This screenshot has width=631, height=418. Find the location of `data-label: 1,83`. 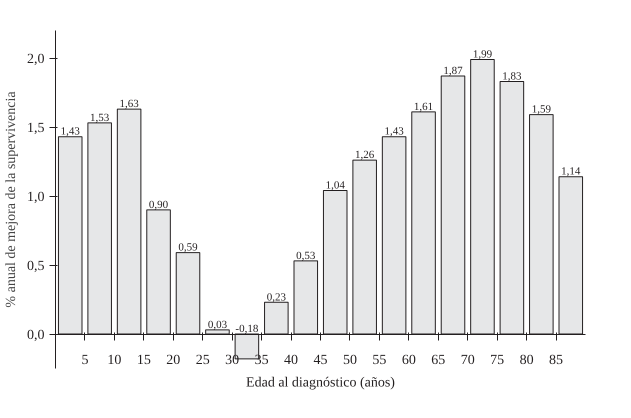

data-label: 1,83 is located at coordinates (512, 76).